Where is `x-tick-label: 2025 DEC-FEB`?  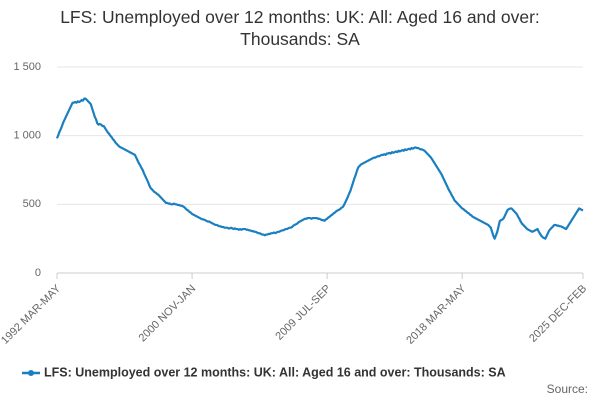 x-tick-label: 2025 DEC-FEB is located at coordinates (558, 314).